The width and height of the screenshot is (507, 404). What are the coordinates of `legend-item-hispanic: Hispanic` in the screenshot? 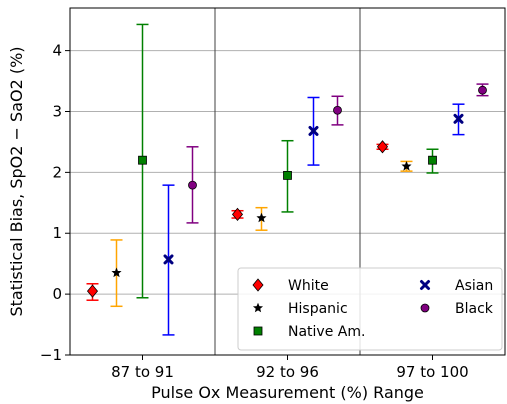 It's located at (300, 309).